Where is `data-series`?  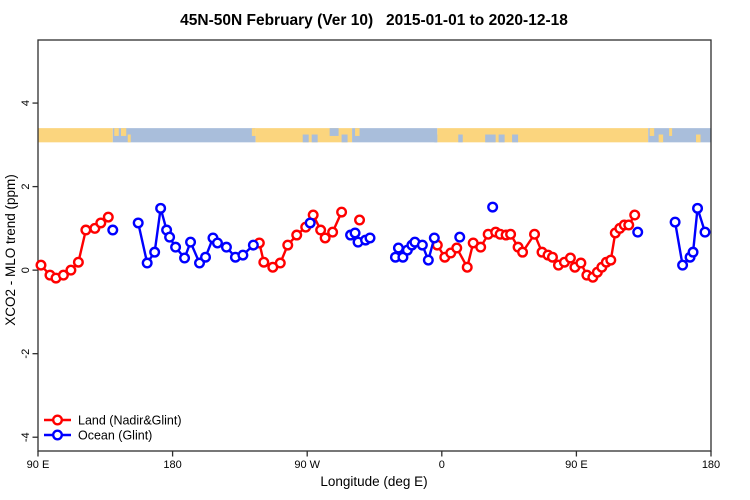 data-series is located at coordinates (373, 242).